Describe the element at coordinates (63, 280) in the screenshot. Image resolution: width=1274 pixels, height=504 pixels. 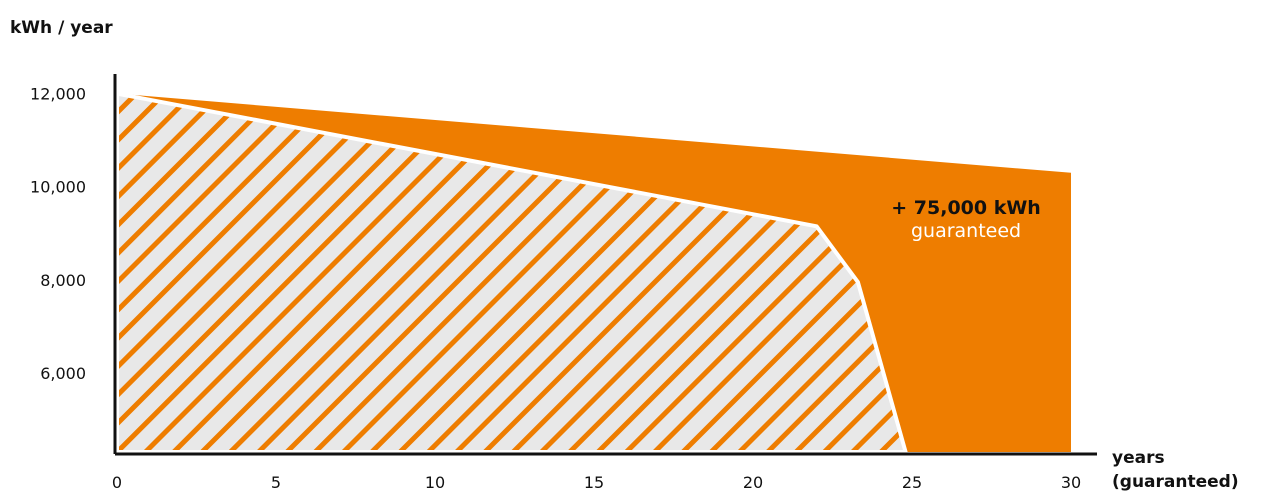
I see `y-tick-label: 8,000` at that location.